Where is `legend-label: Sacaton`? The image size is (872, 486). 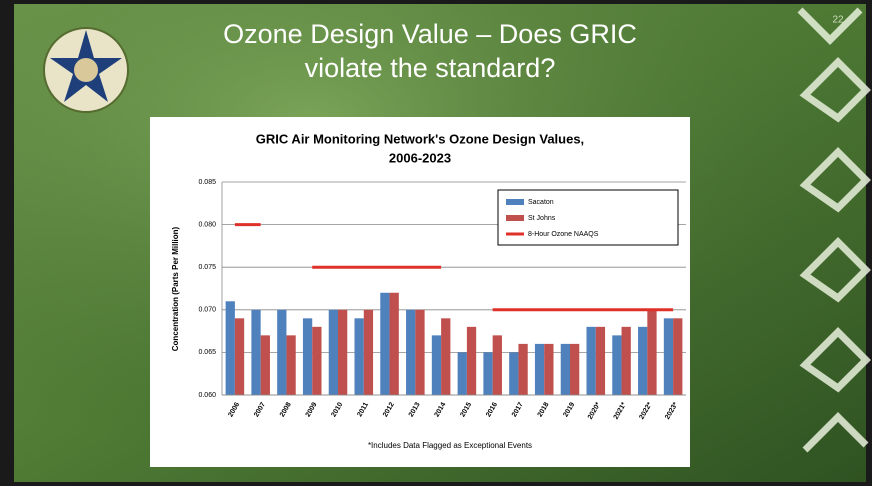
legend-label: Sacaton is located at coordinates (541, 202).